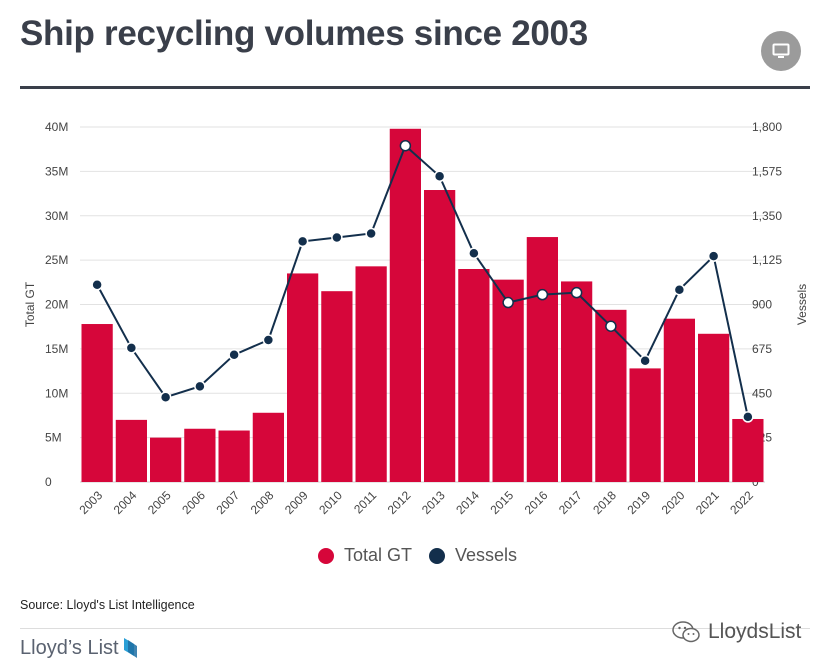 Image resolution: width=835 pixels, height=667 pixels. Describe the element at coordinates (433, 502) in the screenshot. I see `x-tick-label: 2013` at that location.